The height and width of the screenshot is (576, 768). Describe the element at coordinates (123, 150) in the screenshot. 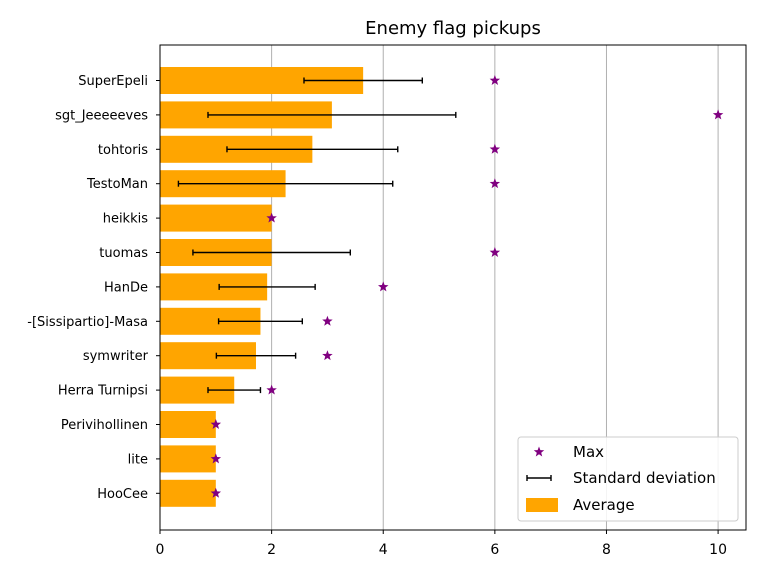

I see `y-category-label: tohtoris` at that location.